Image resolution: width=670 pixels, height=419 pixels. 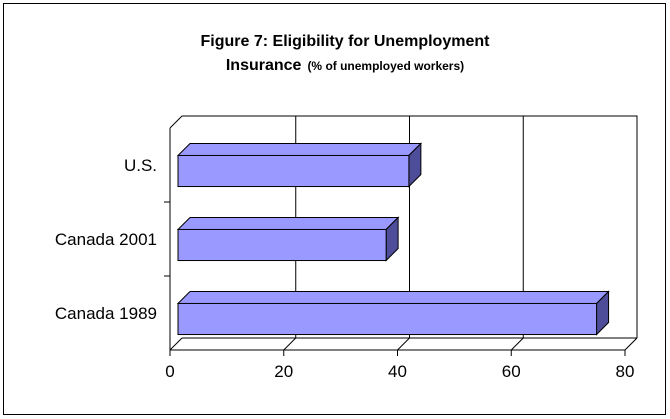 What do you see at coordinates (106, 313) in the screenshot?
I see `category-label: Canada 1989` at bounding box center [106, 313].